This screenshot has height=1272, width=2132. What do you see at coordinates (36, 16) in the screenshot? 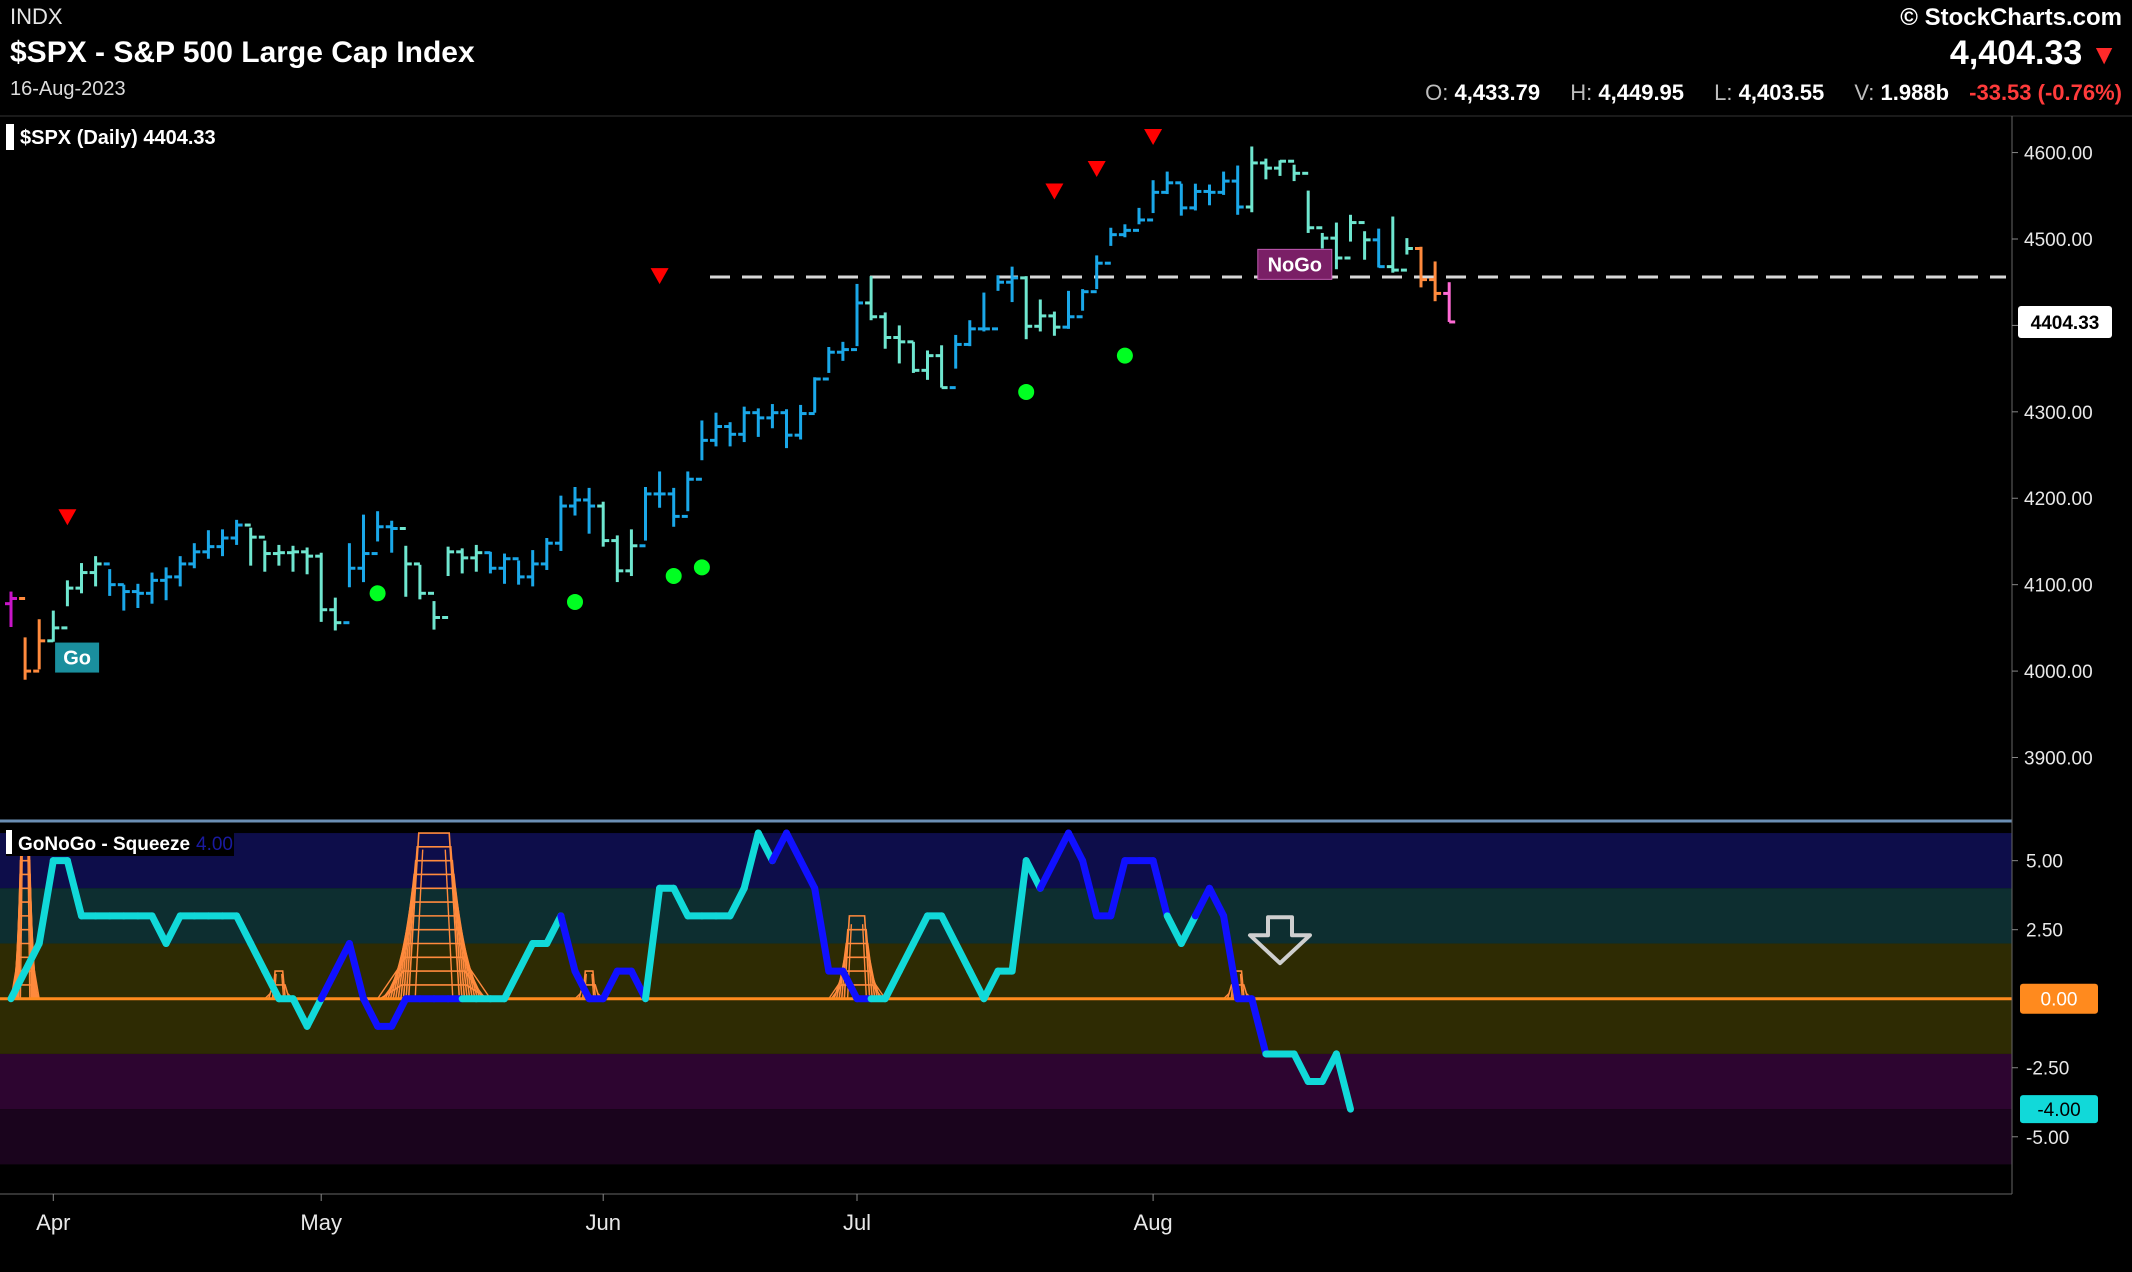
I see `exchange-label: INDX` at bounding box center [36, 16].